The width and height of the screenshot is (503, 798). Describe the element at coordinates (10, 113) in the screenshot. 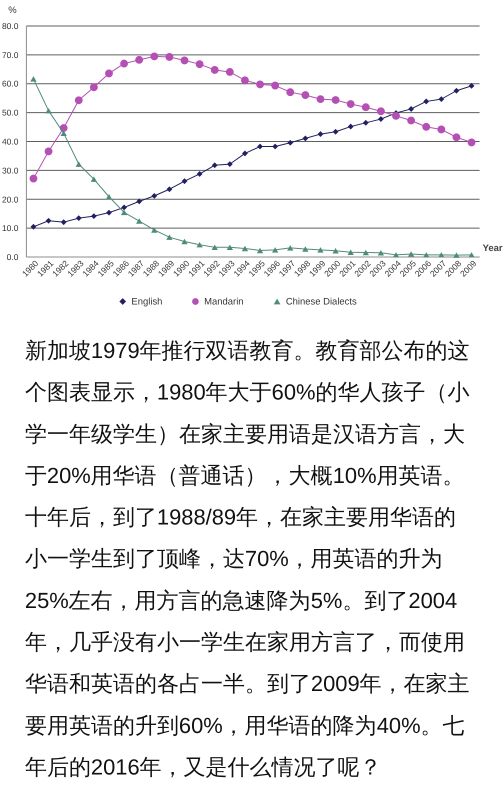

I see `y-tick-label: 50.0` at that location.